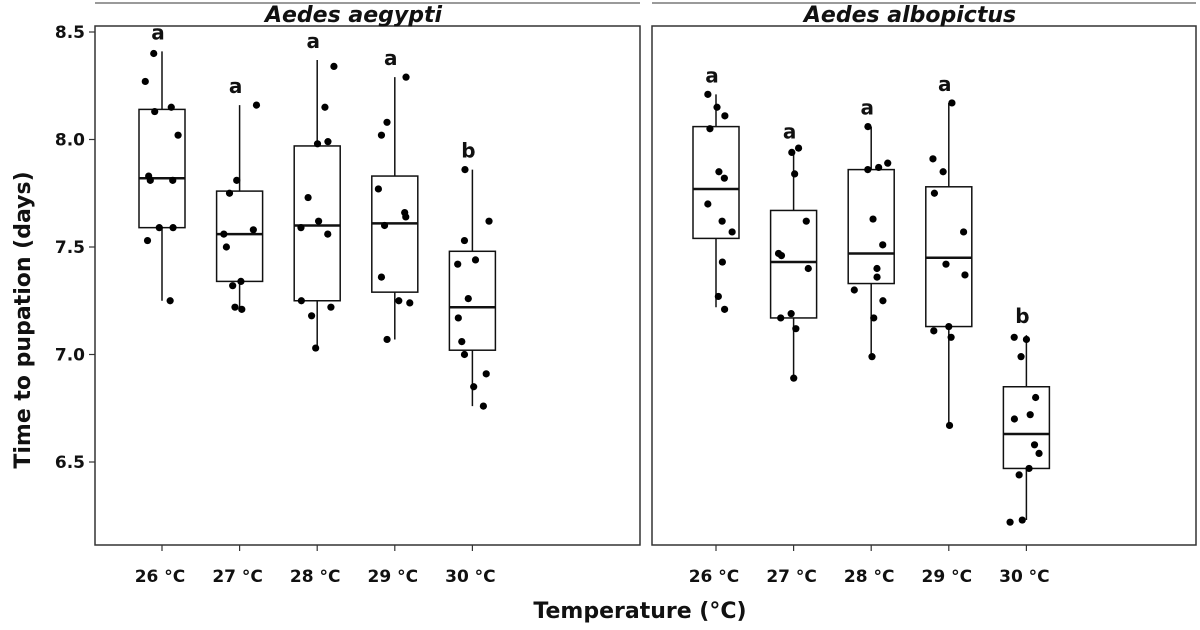 The height and width of the screenshot is (630, 1200). I want to click on significance-letter: b, so click(468, 151).